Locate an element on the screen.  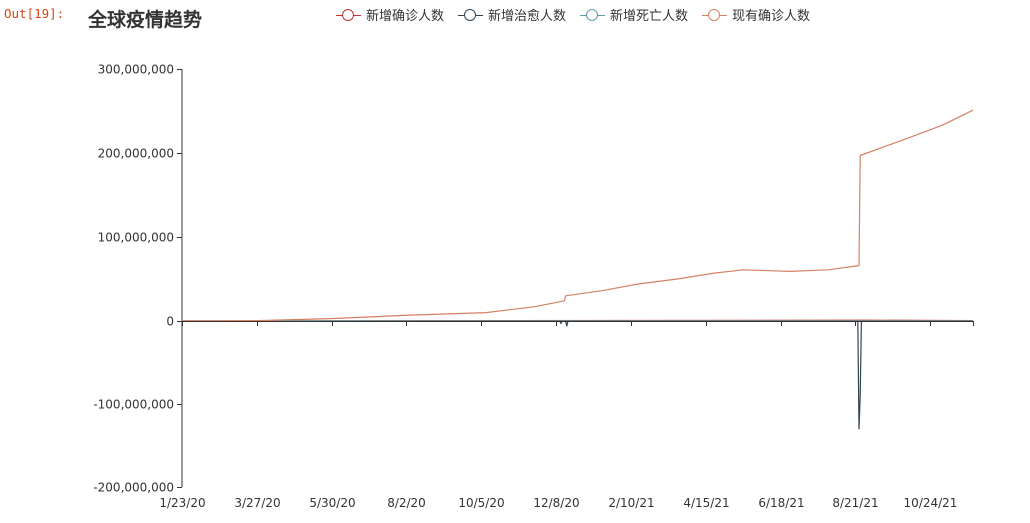
chart-legend: 新增确诊人数 新增治愈人数 新增死亡人数 现有确诊人数 is located at coordinates (573, 14).